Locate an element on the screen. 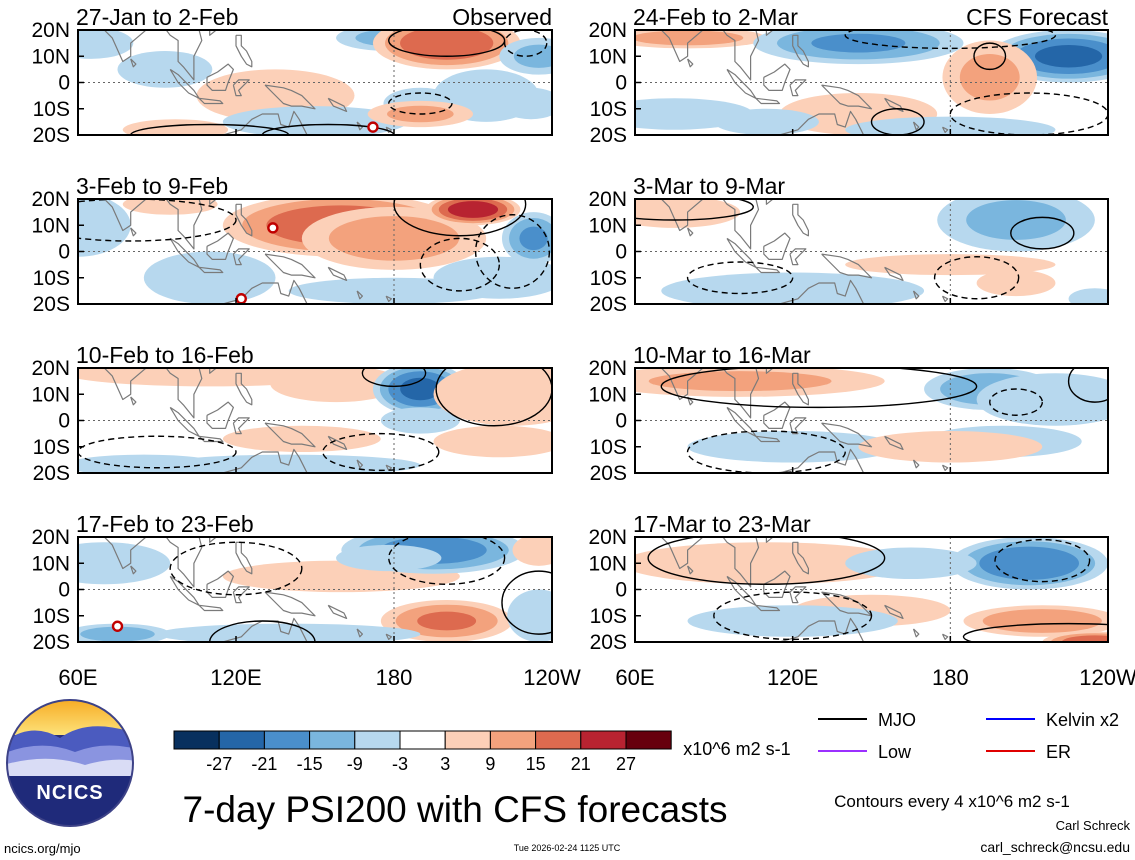 Image resolution: width=1135 pixels, height=860 pixels. x-tick-label: 120E is located at coordinates (235, 677).